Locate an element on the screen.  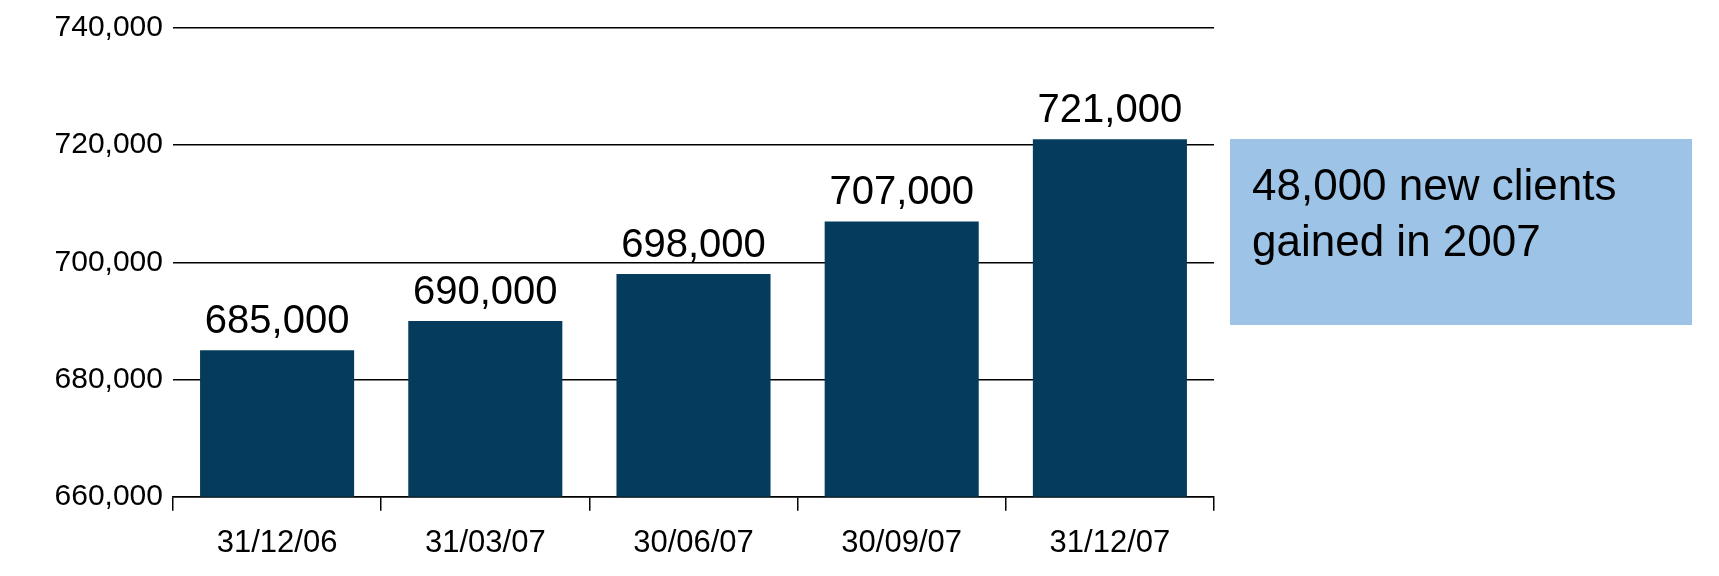
y-tick-label: 700,000 is located at coordinates (108, 260).